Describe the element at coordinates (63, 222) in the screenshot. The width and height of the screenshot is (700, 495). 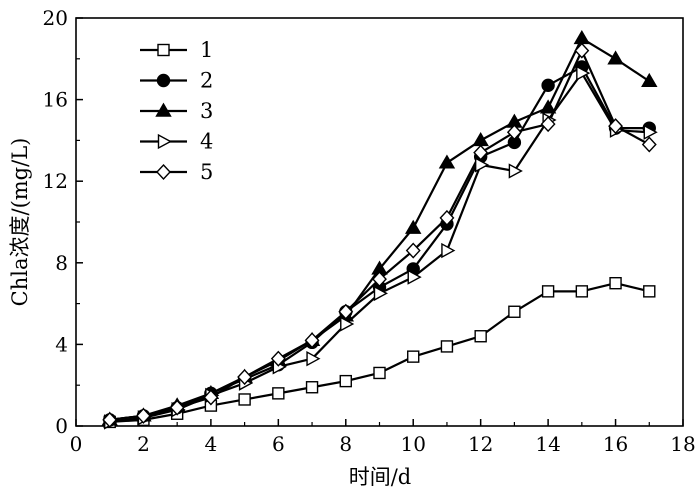
I see `y-axis-ticks: 0 4 8 12 16 20` at that location.